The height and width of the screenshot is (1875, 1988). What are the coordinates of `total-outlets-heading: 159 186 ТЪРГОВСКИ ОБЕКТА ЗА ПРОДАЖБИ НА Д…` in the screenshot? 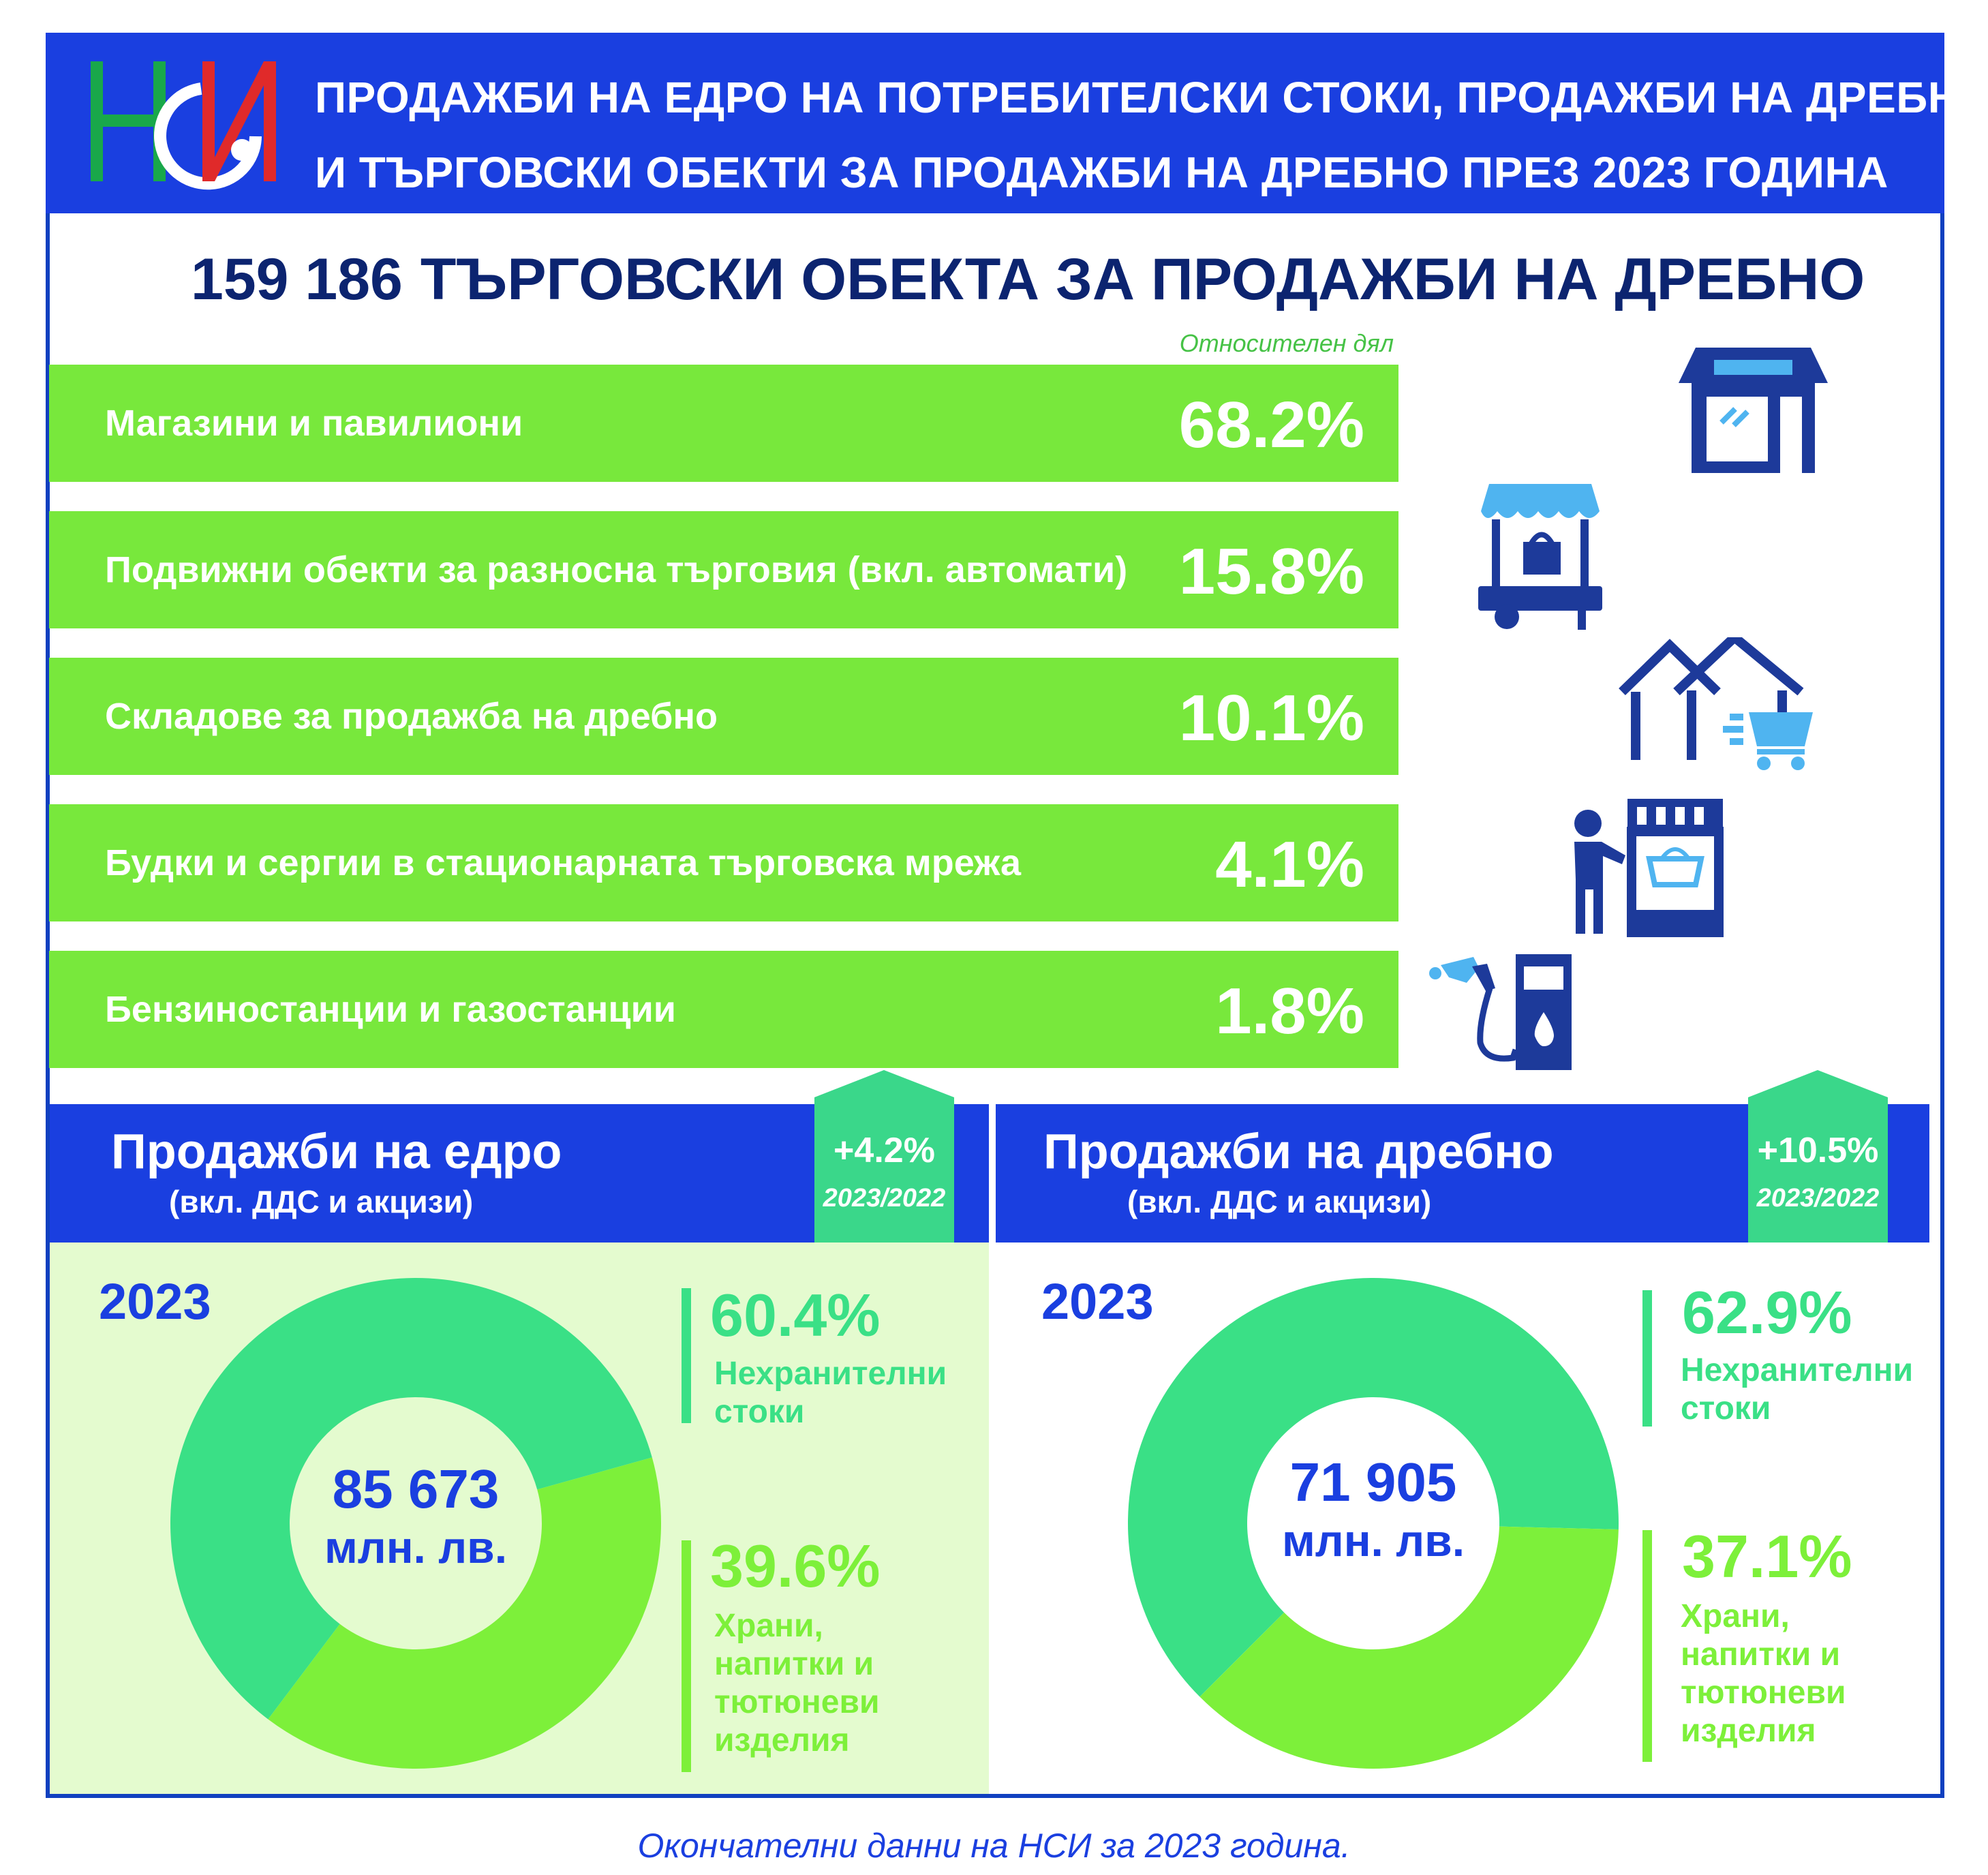 It's located at (1028, 279).